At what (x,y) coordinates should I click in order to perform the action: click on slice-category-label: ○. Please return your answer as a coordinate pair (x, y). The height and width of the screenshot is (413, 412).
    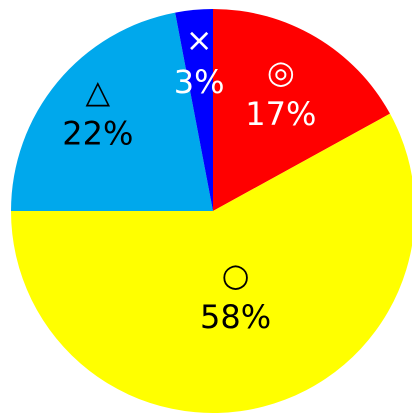
    Looking at the image, I should click on (236, 275).